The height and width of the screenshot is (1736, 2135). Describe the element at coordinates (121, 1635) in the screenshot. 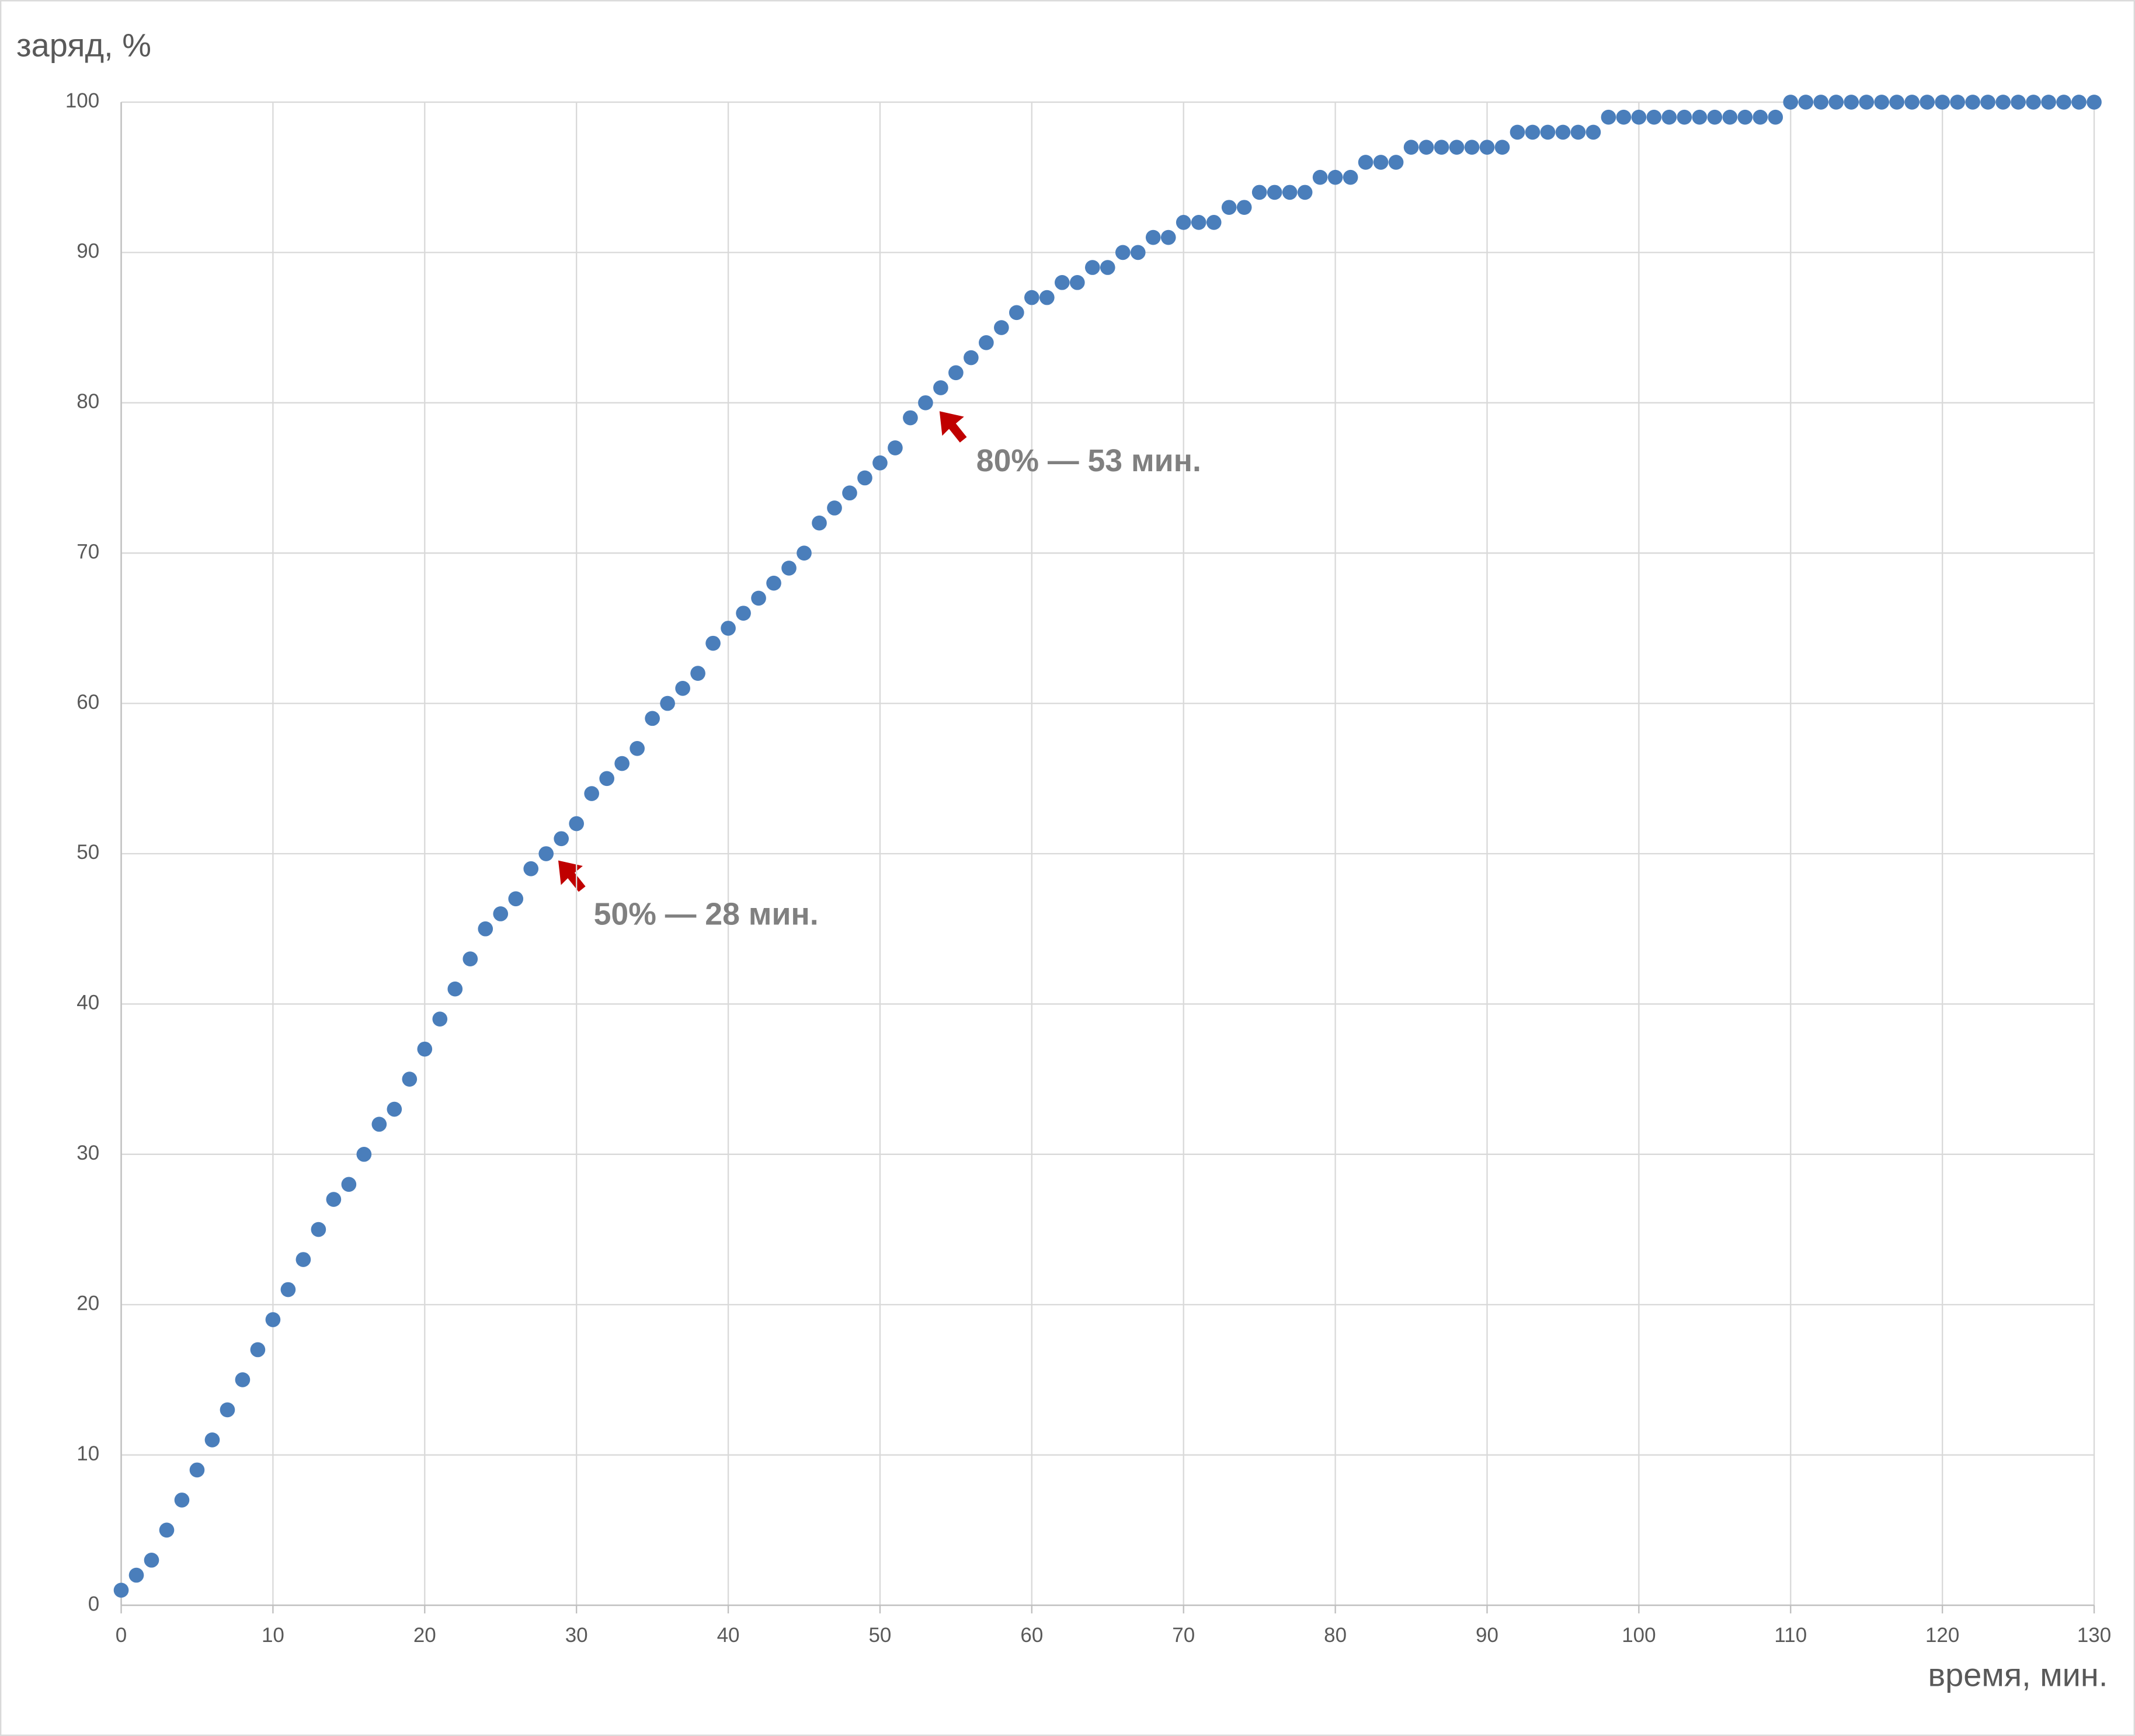

I see `x-tick-label: 0` at that location.